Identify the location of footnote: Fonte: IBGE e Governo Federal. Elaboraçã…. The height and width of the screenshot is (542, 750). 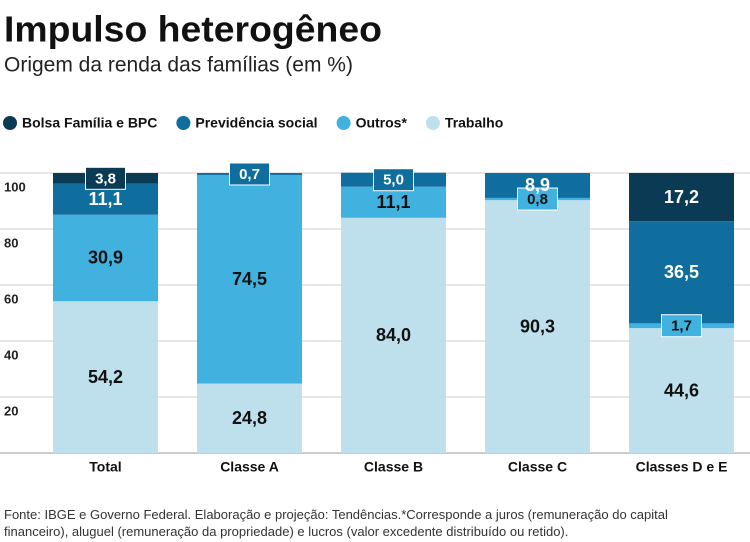
(336, 523).